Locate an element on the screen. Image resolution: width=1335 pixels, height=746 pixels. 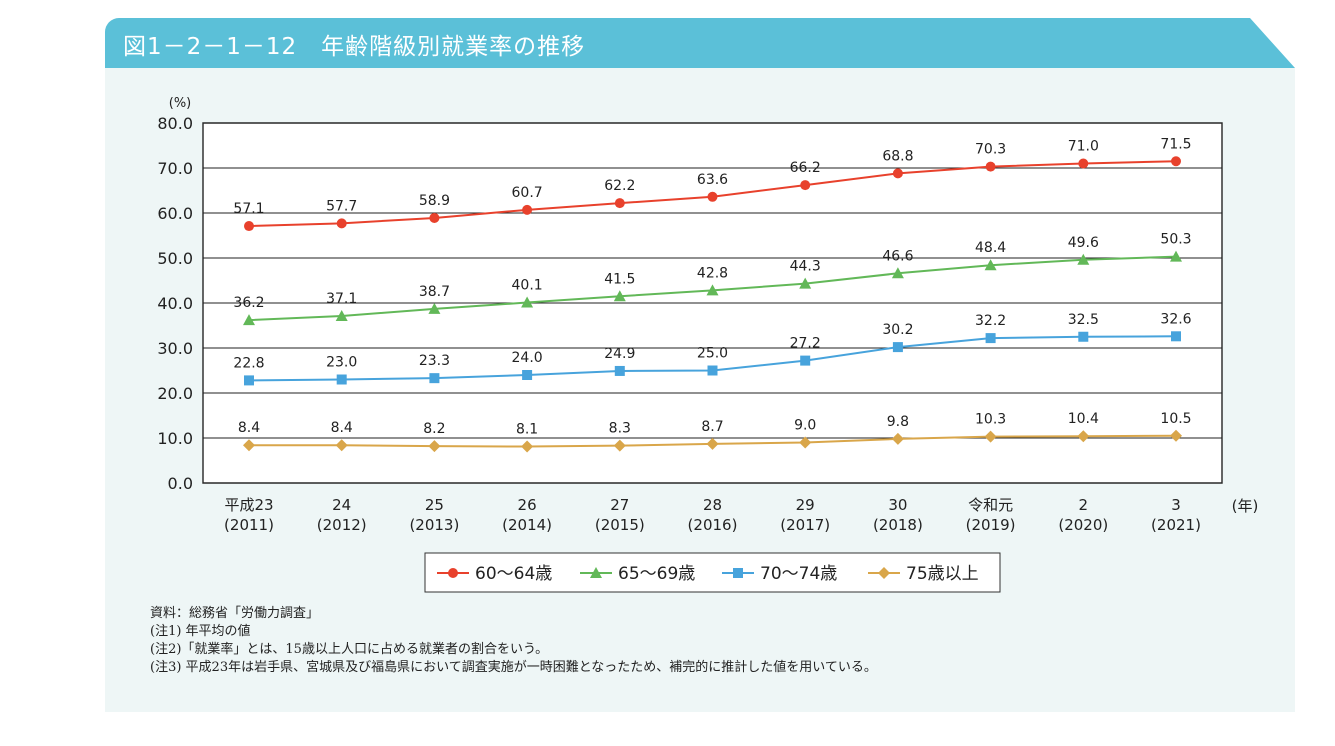
data-label: 46.6 is located at coordinates (897, 256).